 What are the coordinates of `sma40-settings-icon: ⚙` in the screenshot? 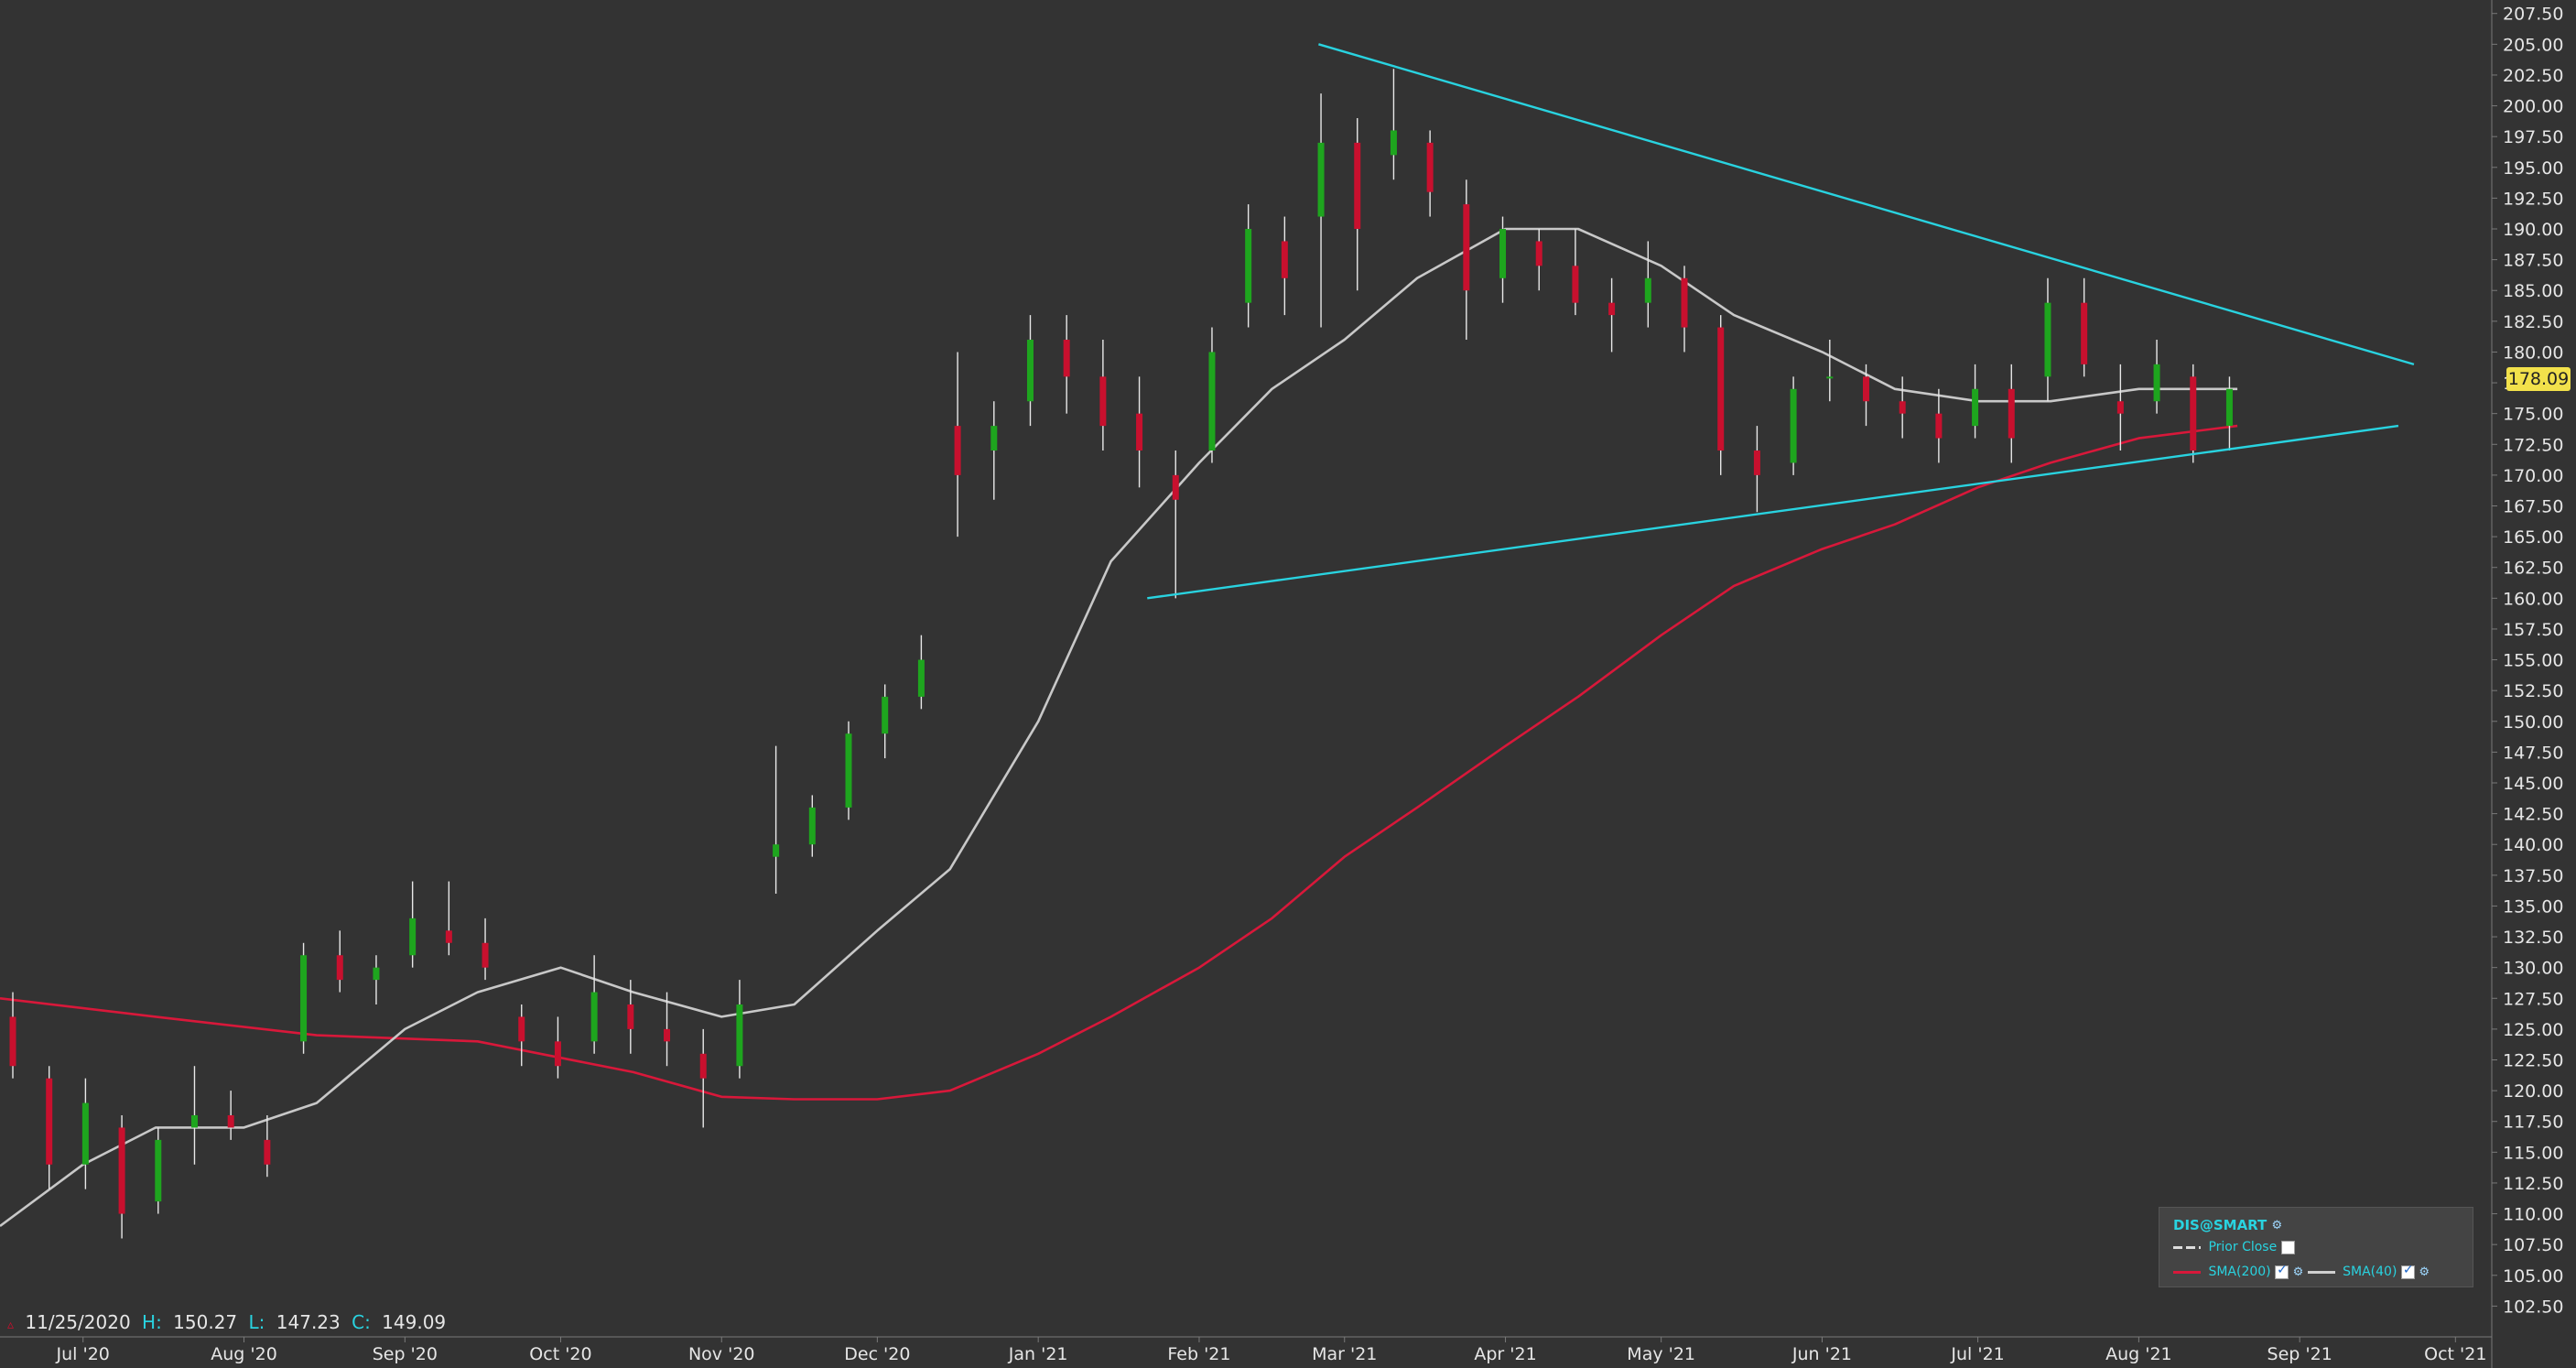 It's located at (2425, 1272).